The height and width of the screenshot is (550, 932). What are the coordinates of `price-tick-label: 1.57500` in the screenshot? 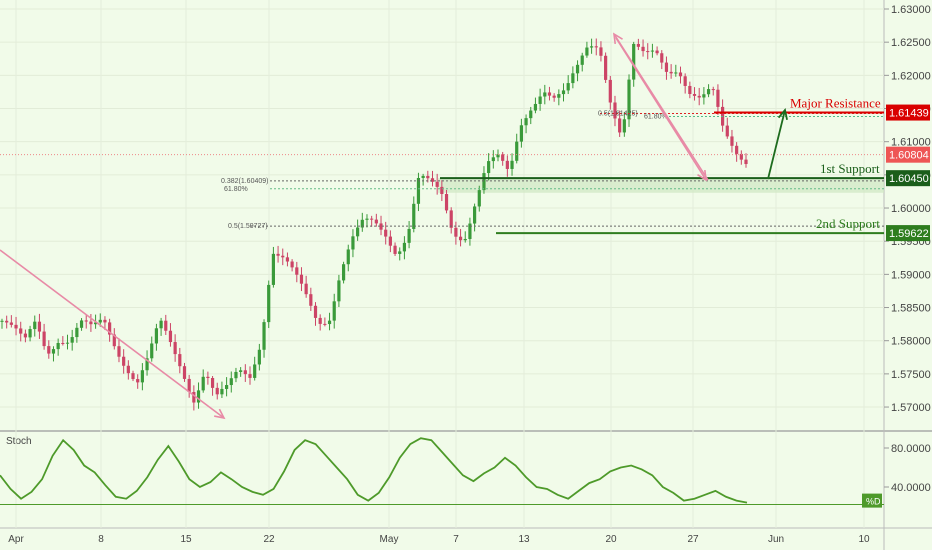 It's located at (911, 375).